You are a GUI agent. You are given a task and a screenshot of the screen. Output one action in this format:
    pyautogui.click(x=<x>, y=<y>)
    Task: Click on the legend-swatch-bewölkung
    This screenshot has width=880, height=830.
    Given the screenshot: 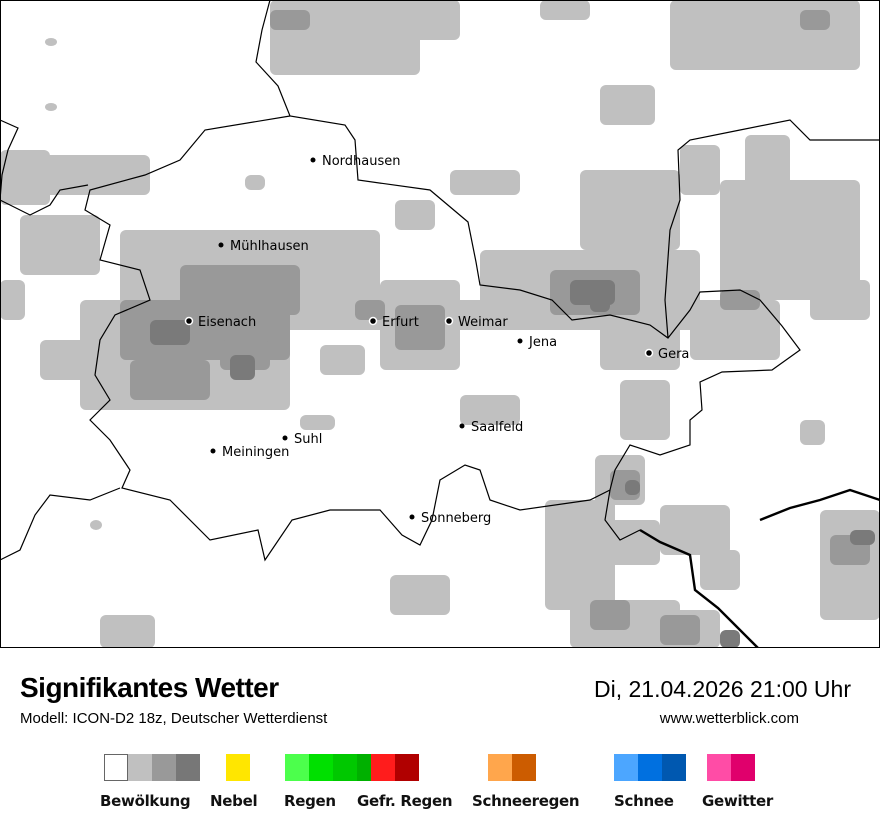 What is the action you would take?
    pyautogui.click(x=152, y=767)
    